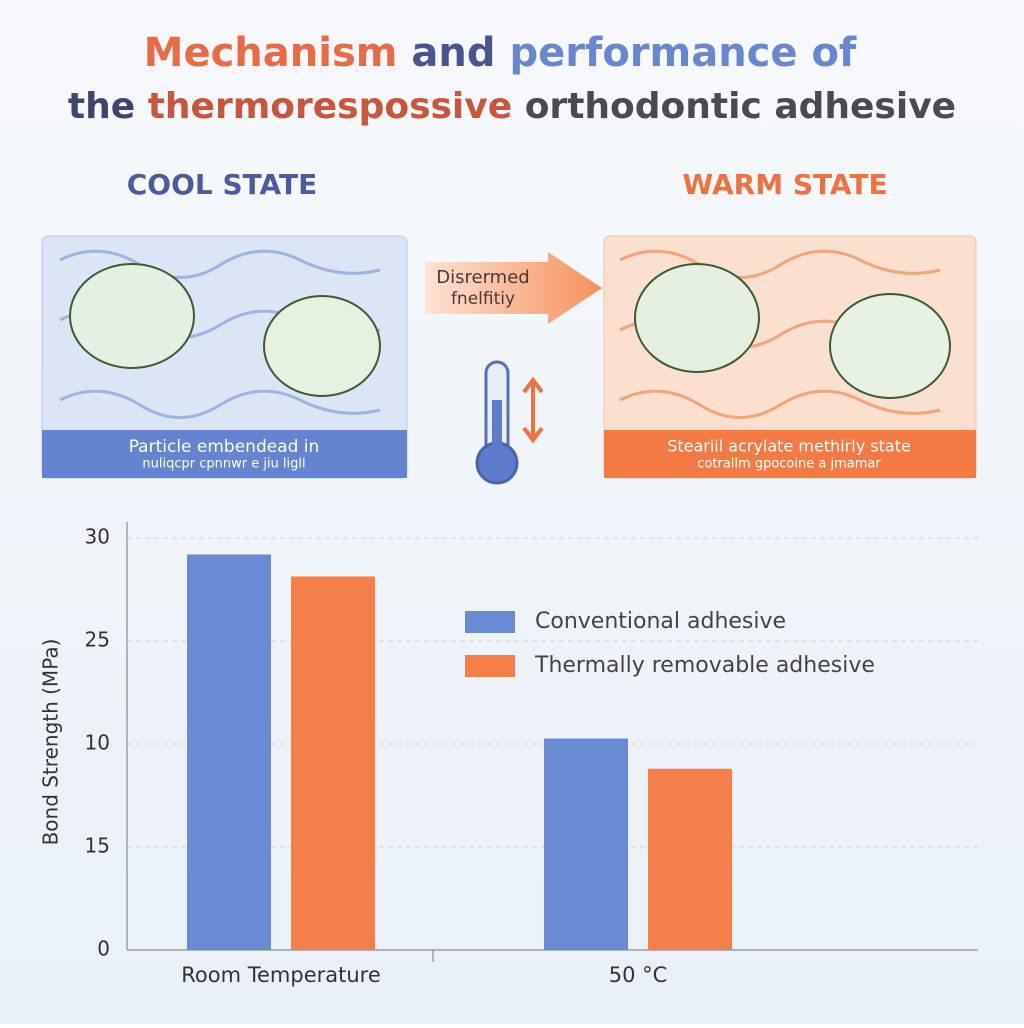 The height and width of the screenshot is (1028, 1024). What do you see at coordinates (789, 446) in the screenshot?
I see `warm-caption: Steariil acrylate methirly state` at bounding box center [789, 446].